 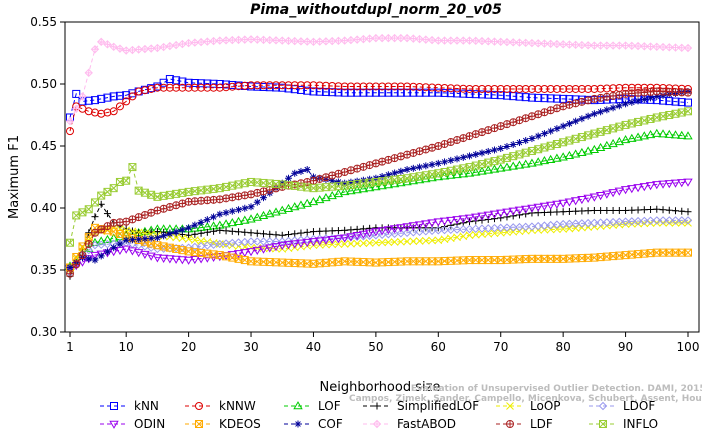 What do you see at coordinates (312, 406) in the screenshot?
I see `legend-item-lof: LOF` at bounding box center [312, 406].